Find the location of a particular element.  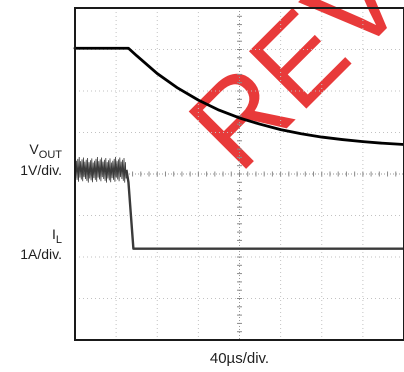

vout-channel-label: VOUT is located at coordinates (45, 151).